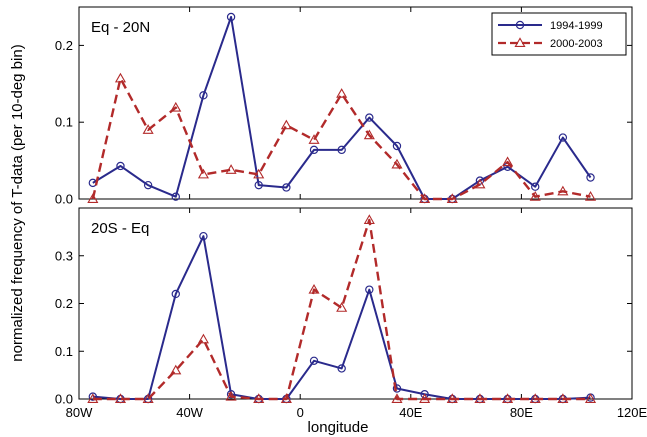 This screenshot has height=437, width=647. I want to click on x-axis-label: longitude, so click(338, 427).